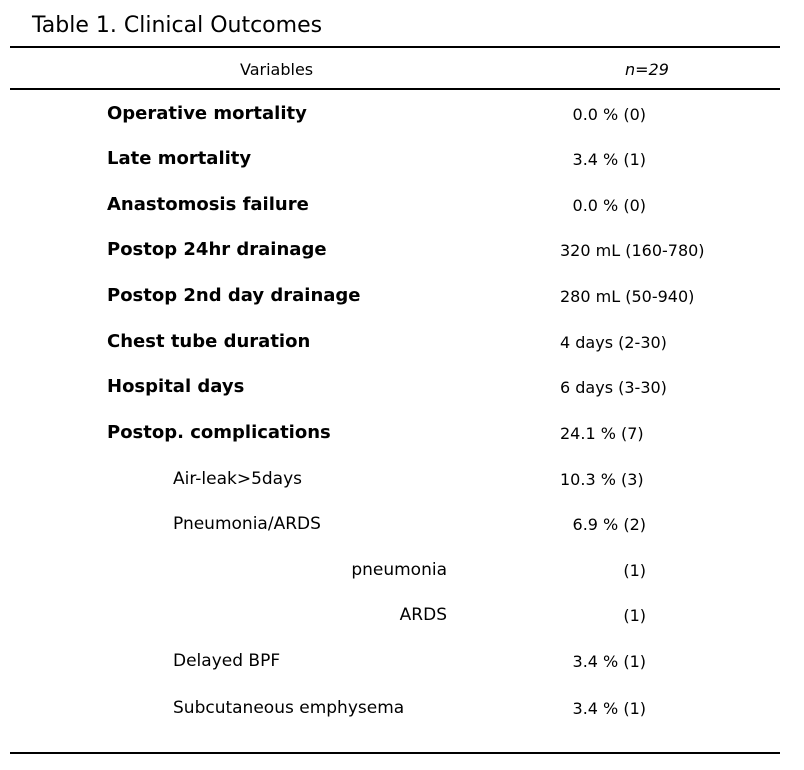 The image size is (804, 770). What do you see at coordinates (176, 386) in the screenshot?
I see `row-label: Hospital days` at bounding box center [176, 386].